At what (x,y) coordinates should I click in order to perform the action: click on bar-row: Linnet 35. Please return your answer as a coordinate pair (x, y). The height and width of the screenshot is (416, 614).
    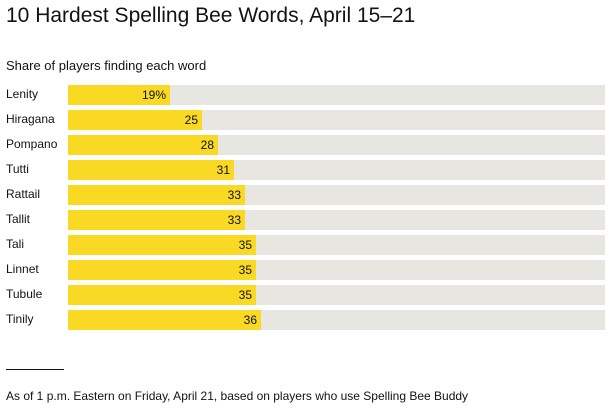
    Looking at the image, I should click on (307, 269).